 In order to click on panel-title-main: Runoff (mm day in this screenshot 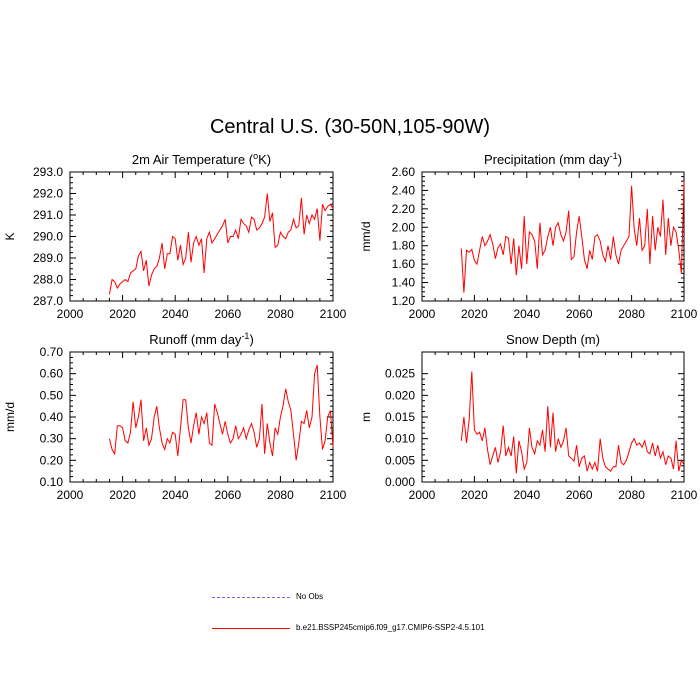, I will do `click(195, 339)`.